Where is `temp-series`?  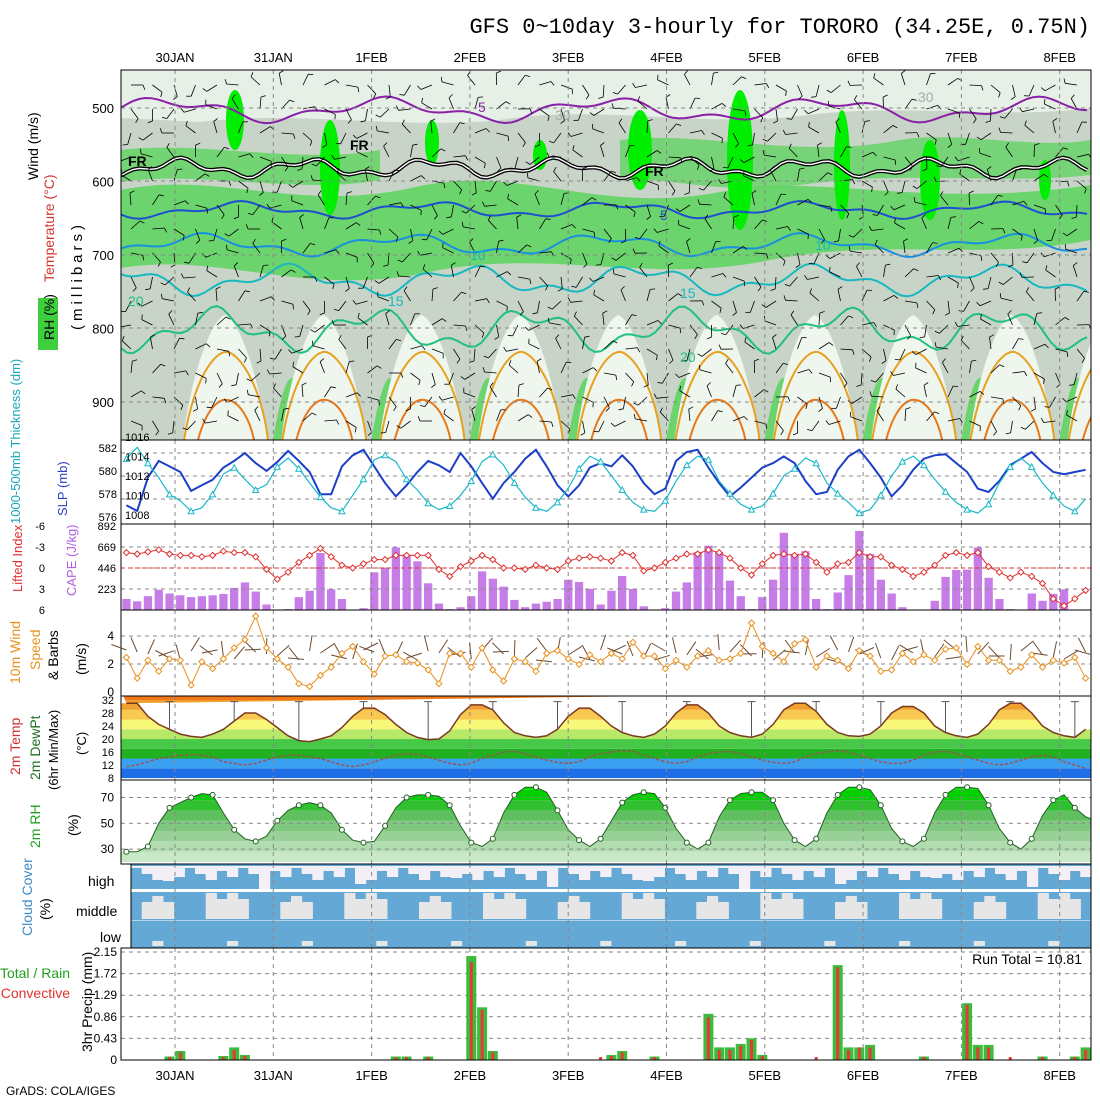
temp-series is located at coordinates (606, 735).